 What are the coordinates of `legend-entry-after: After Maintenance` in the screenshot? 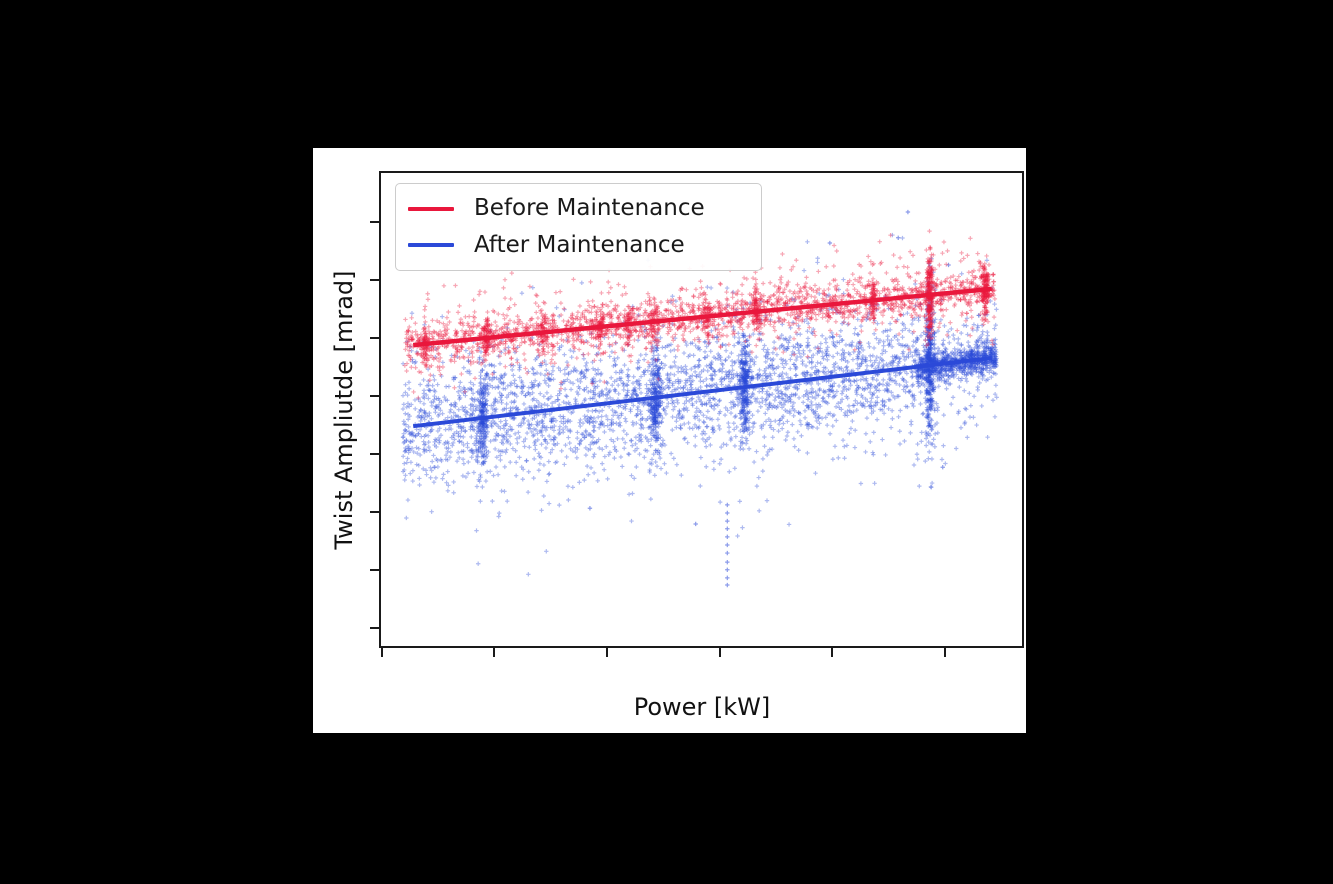 It's located at (578, 246).